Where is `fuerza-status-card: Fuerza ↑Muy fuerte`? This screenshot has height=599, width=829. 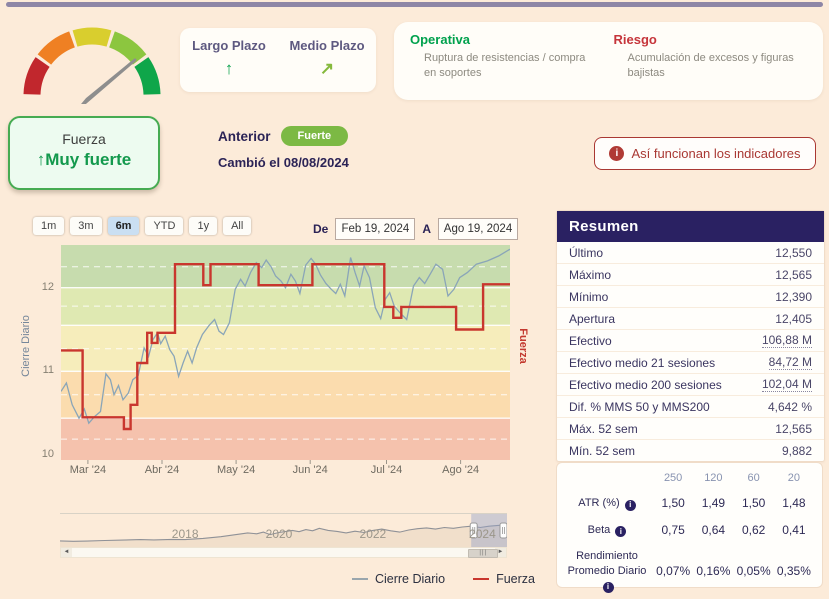 fuerza-status-card: Fuerza ↑Muy fuerte is located at coordinates (84, 153).